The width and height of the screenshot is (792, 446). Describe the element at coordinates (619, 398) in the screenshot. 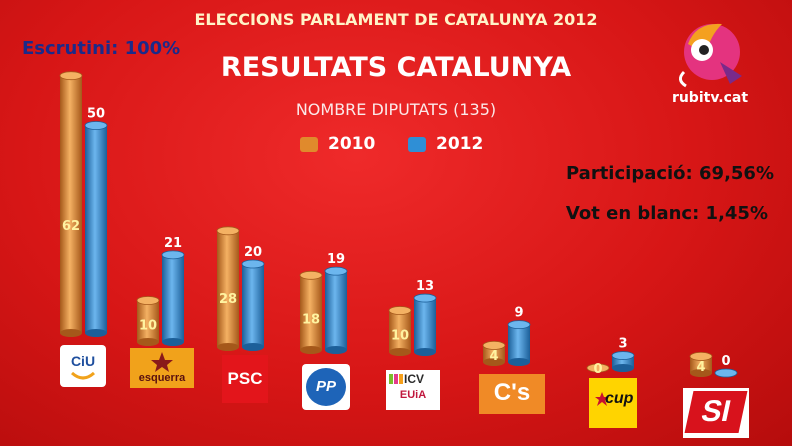

I see `logo-cup-text: CUP` at that location.